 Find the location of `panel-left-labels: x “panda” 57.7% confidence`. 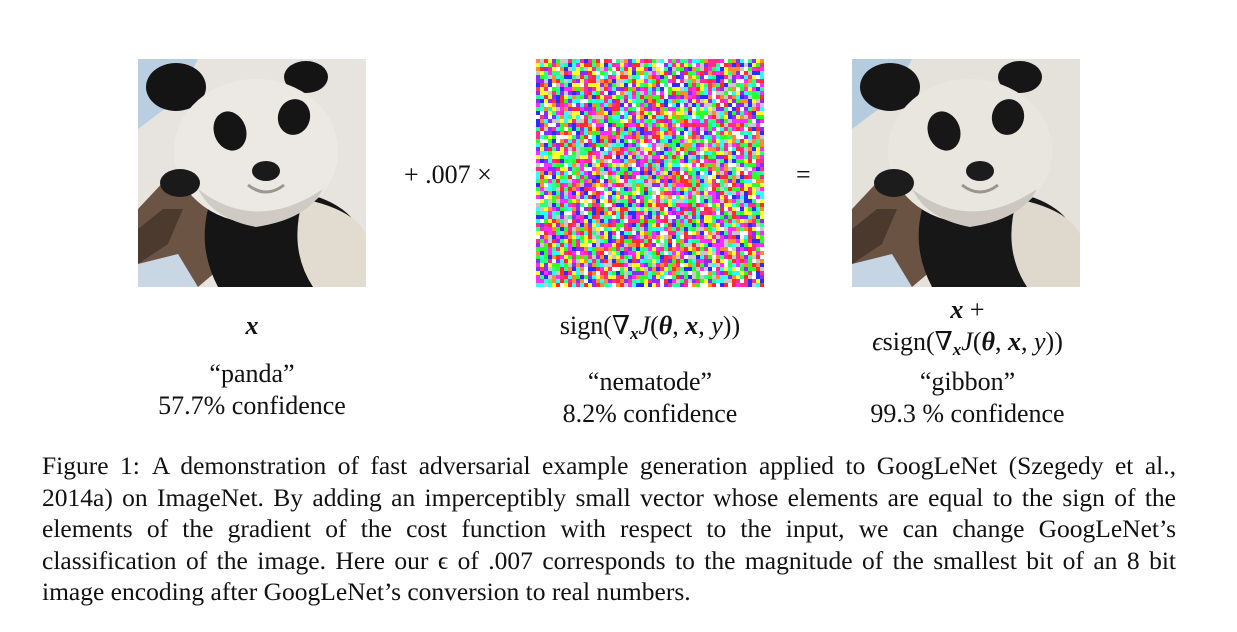

panel-left-labels: x “panda” 57.7% confidence is located at coordinates (252, 366).